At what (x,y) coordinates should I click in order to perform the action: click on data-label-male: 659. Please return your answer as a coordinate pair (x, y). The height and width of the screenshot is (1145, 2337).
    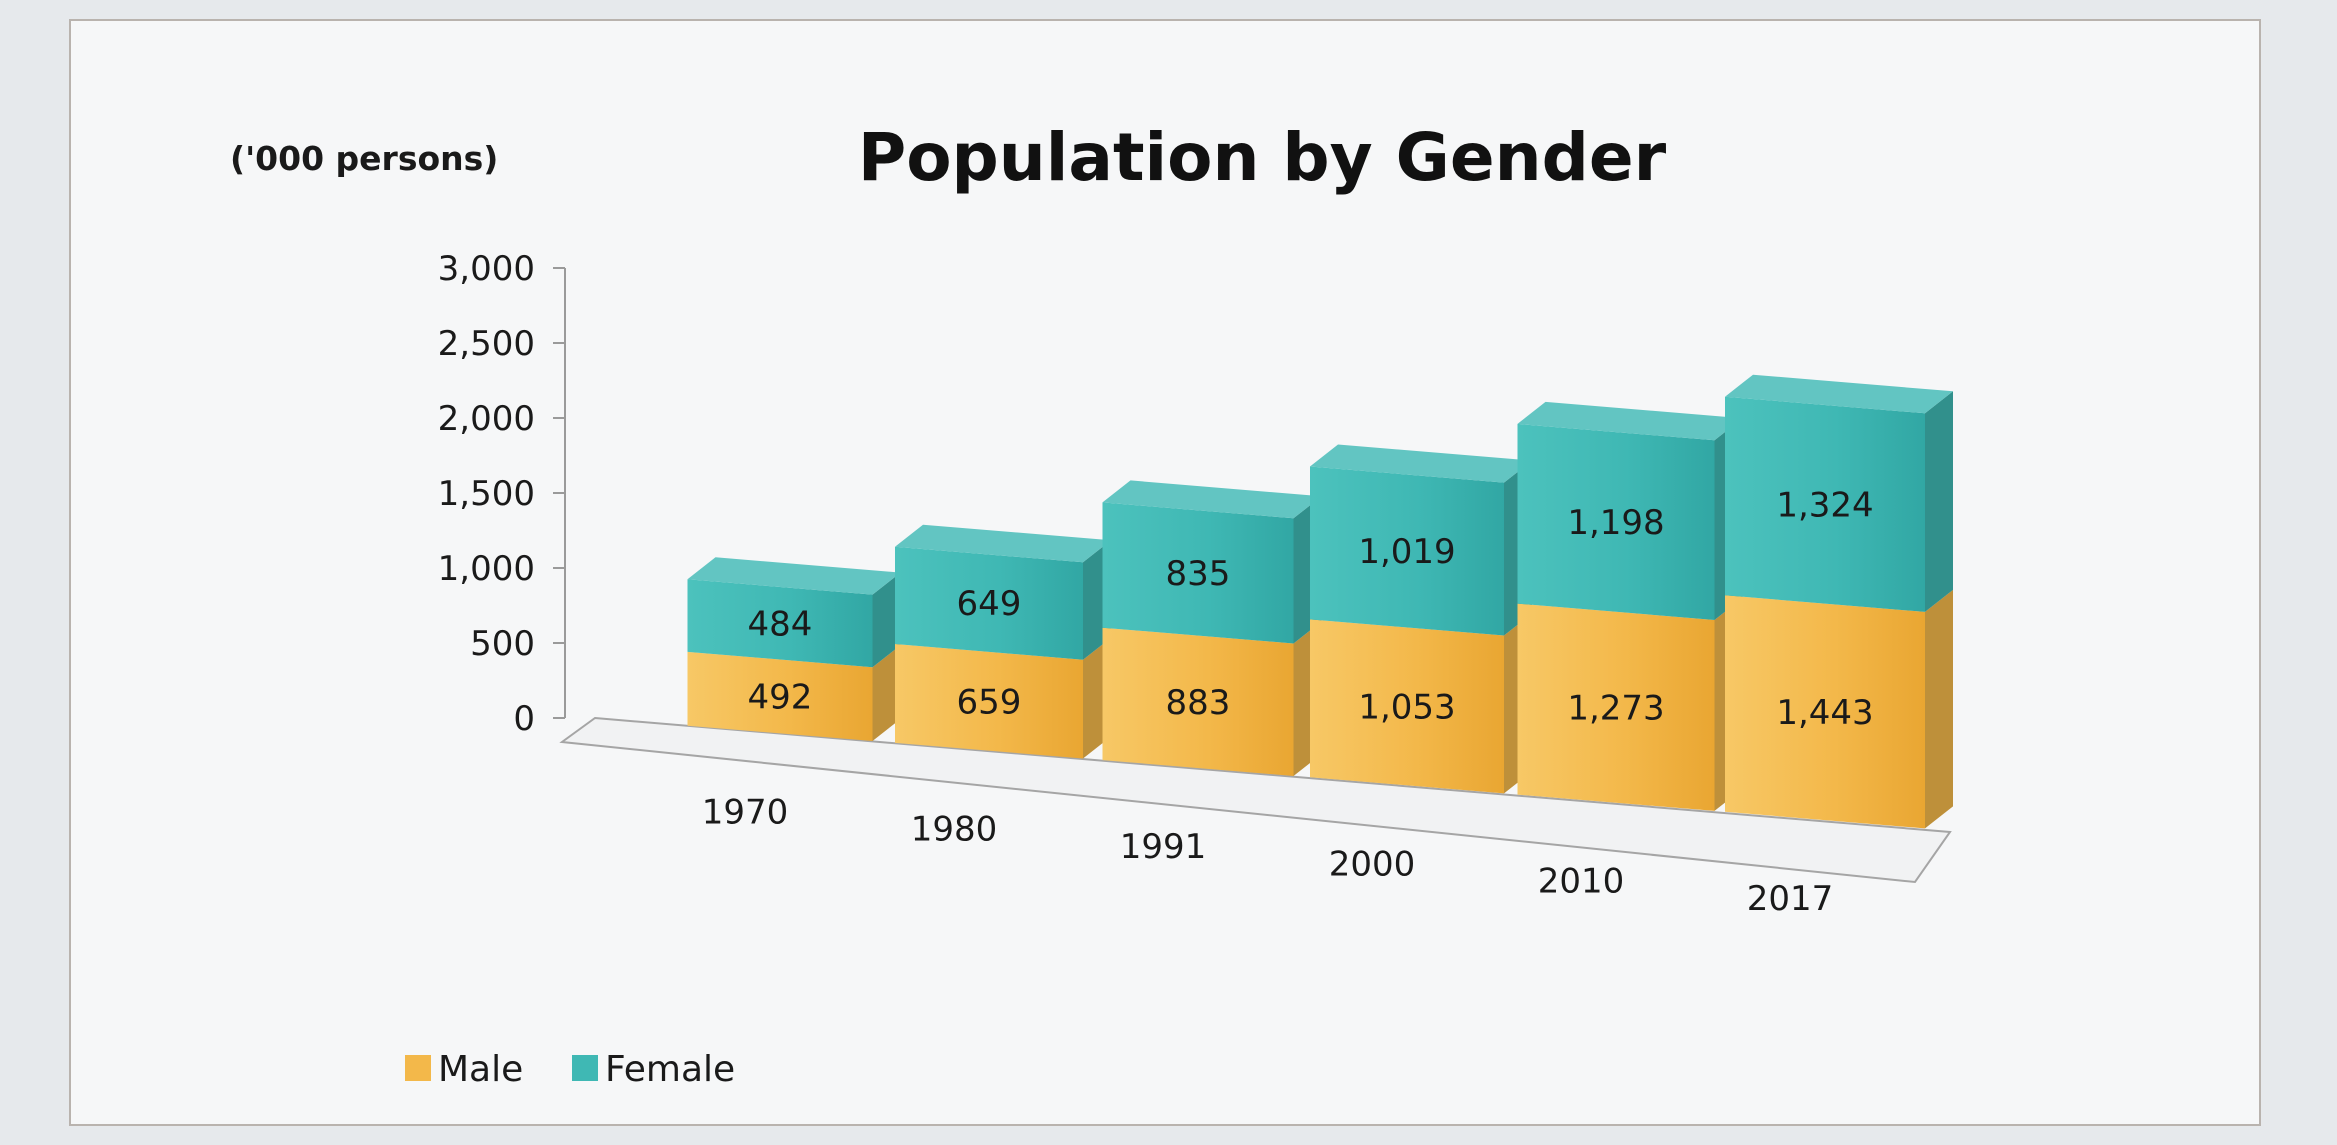
    Looking at the image, I should click on (989, 702).